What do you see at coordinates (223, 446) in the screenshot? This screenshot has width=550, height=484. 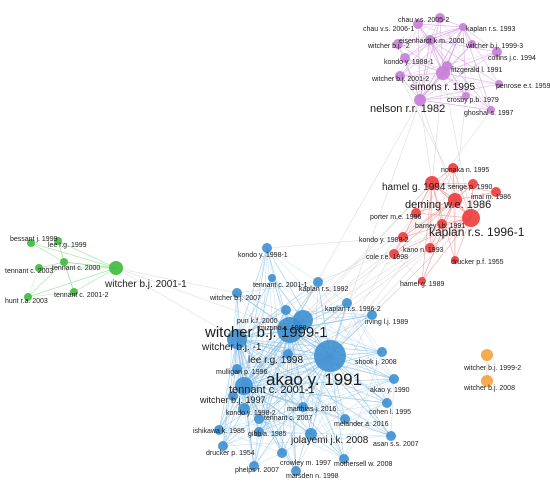 I see `node-drucker1954` at bounding box center [223, 446].